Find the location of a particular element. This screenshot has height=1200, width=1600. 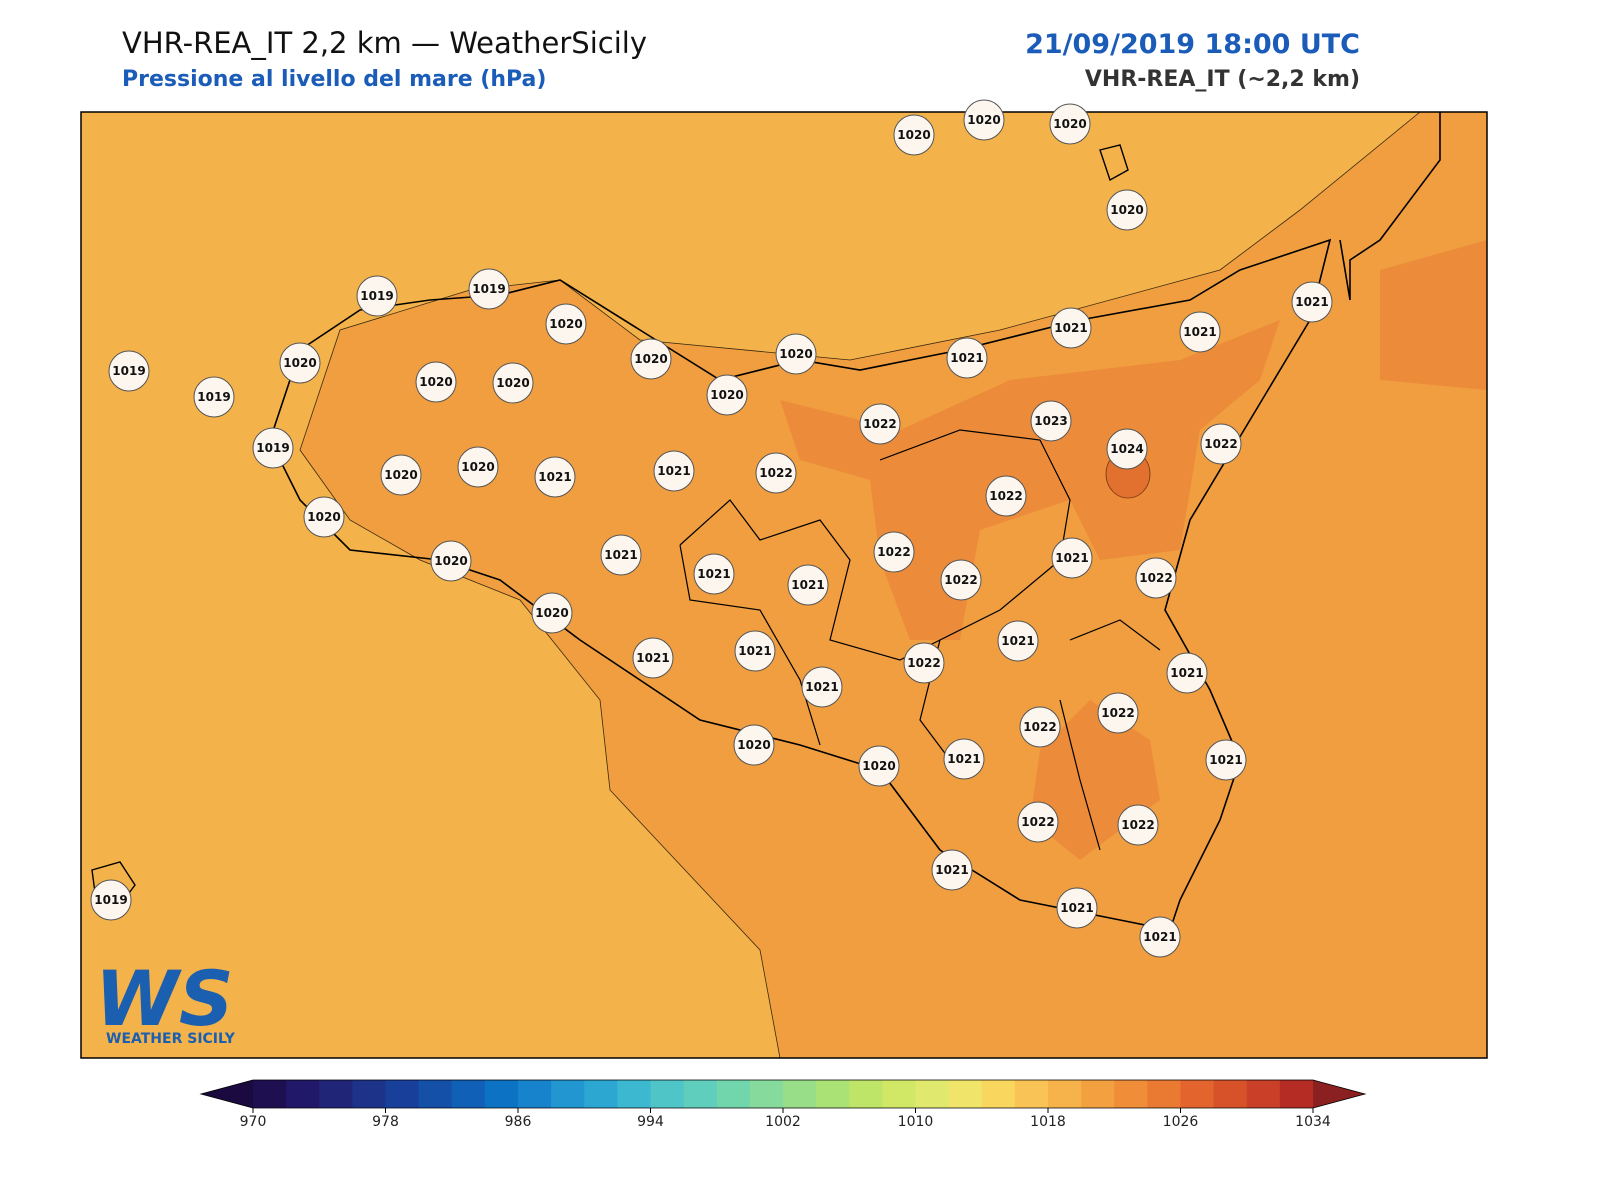

station-value: 1024 is located at coordinates (1126, 449).